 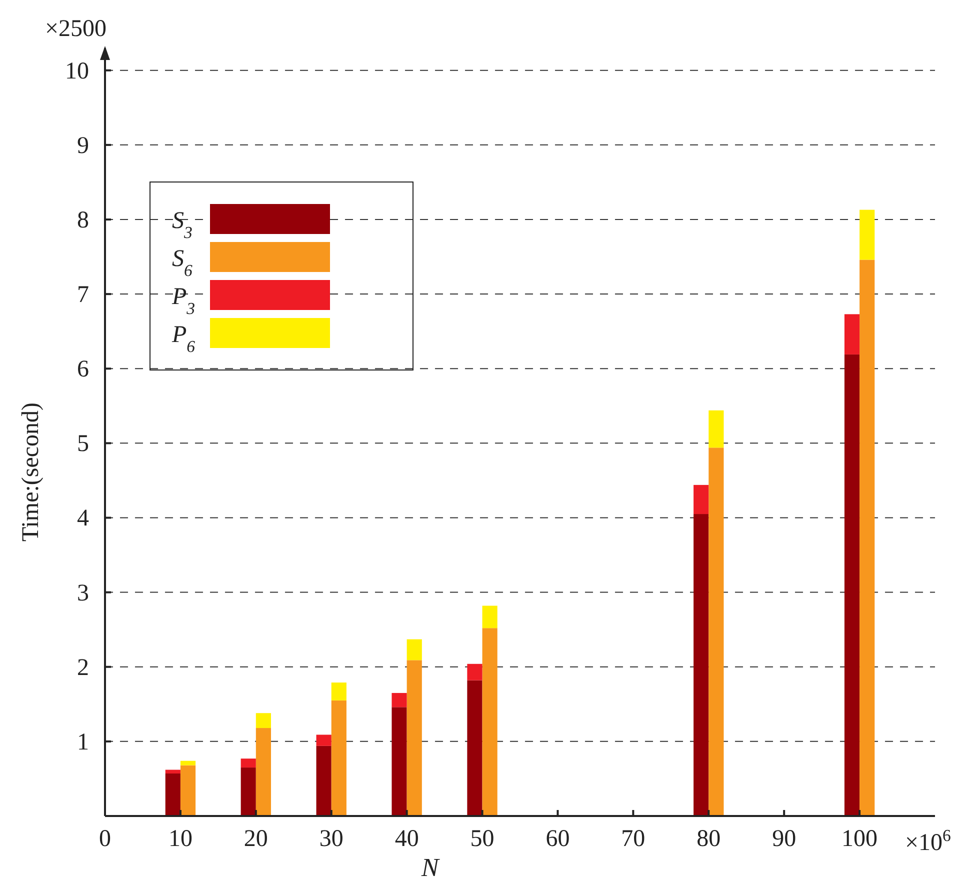 I want to click on y-tick-label: 10, so click(x=77, y=71).